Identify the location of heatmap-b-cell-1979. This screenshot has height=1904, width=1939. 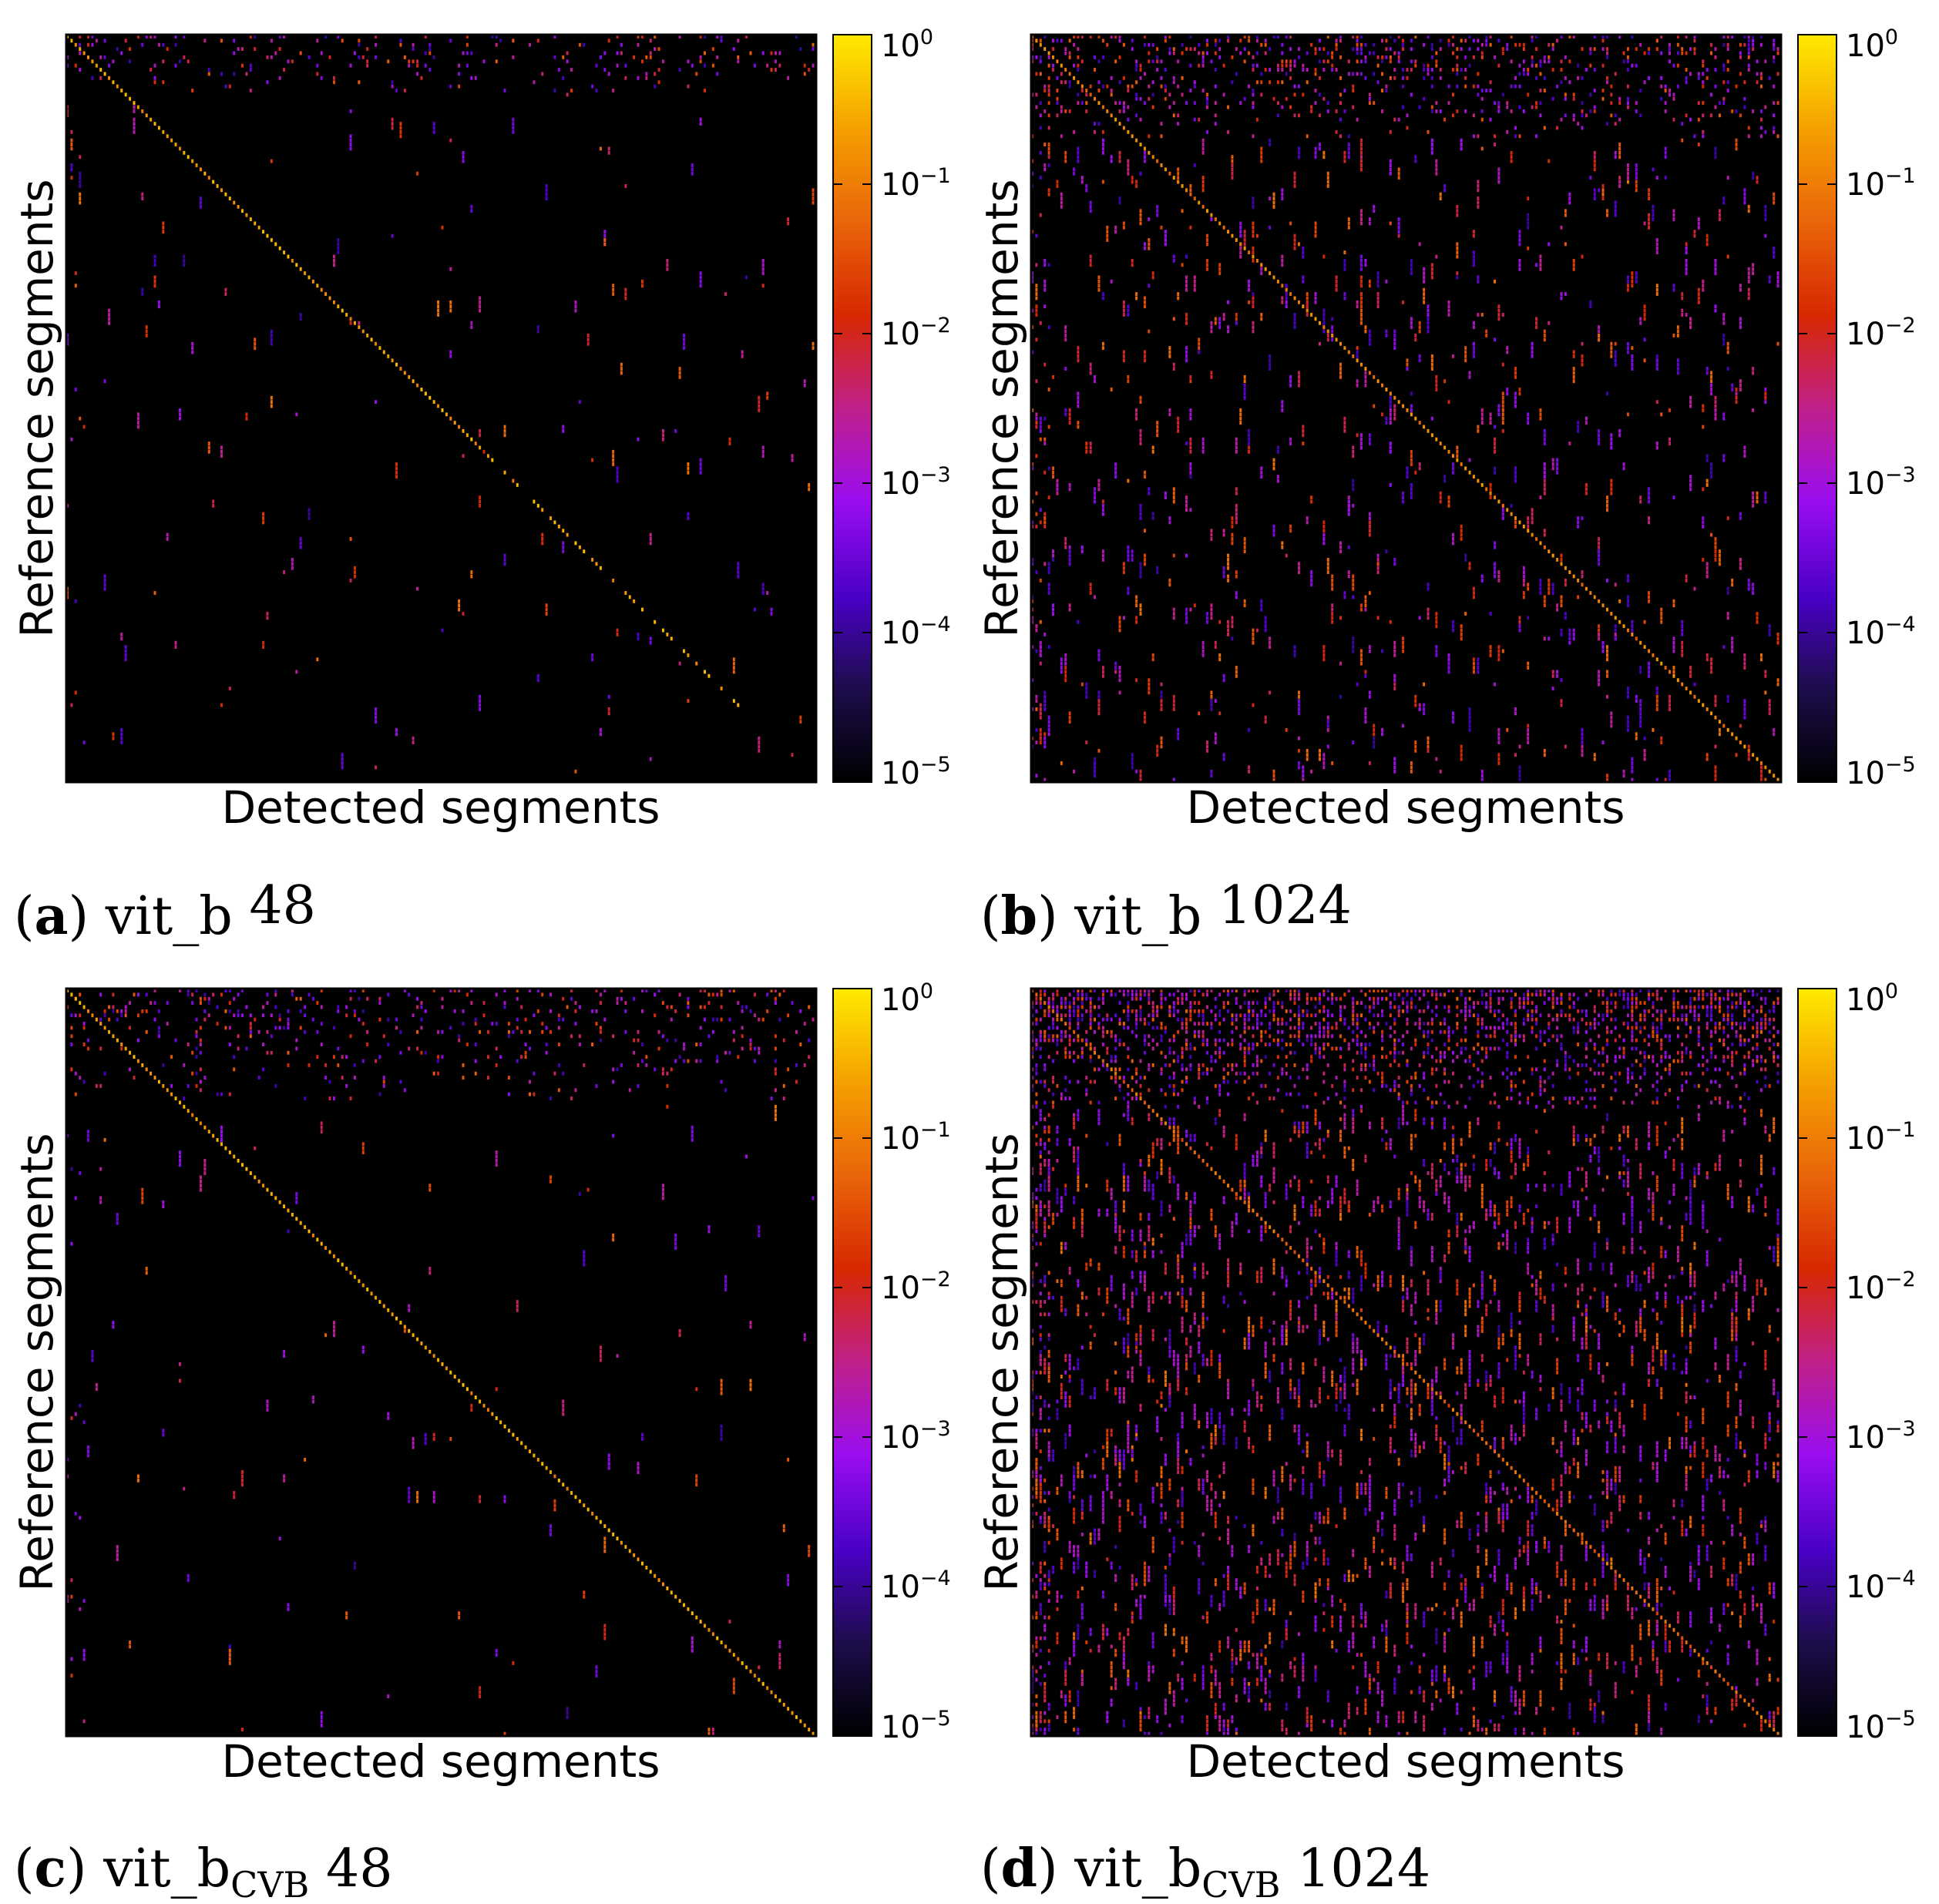
(1158, 435).